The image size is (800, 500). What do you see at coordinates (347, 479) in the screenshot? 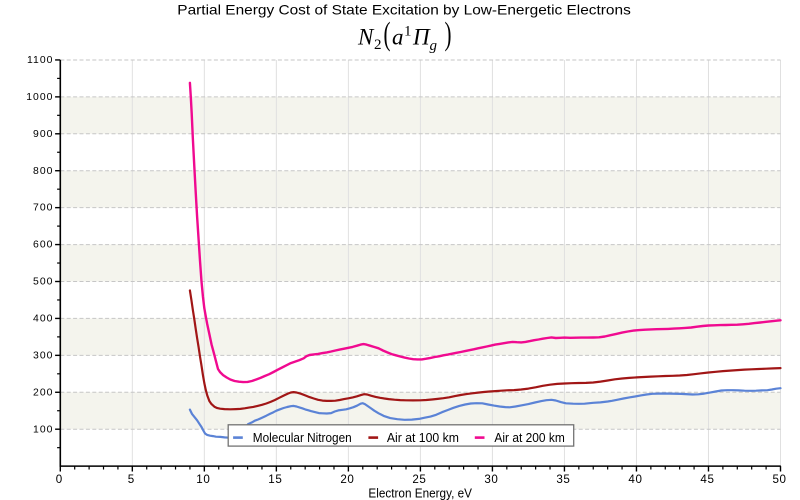
I see `svg-text: 20` at bounding box center [347, 479].